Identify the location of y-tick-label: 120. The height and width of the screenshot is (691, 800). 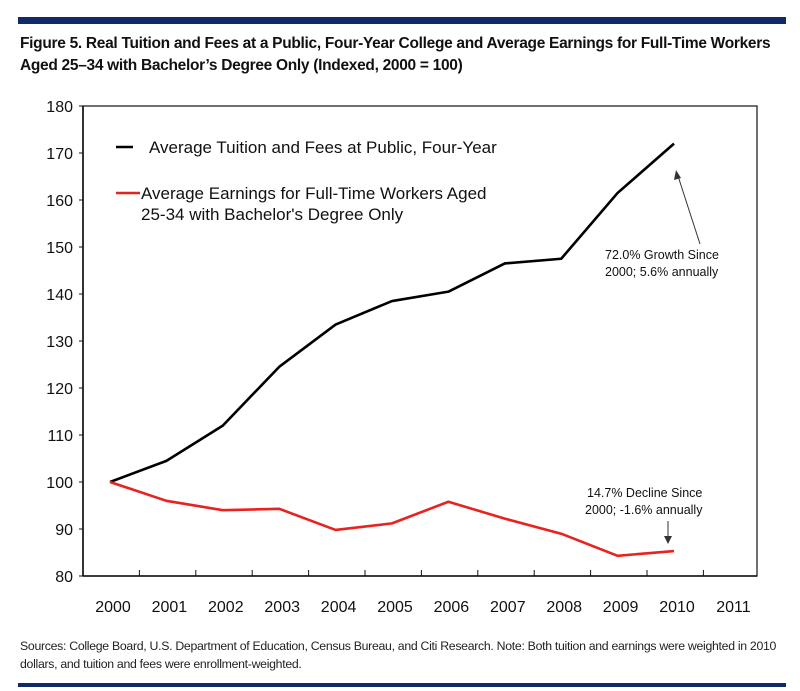
(59, 389).